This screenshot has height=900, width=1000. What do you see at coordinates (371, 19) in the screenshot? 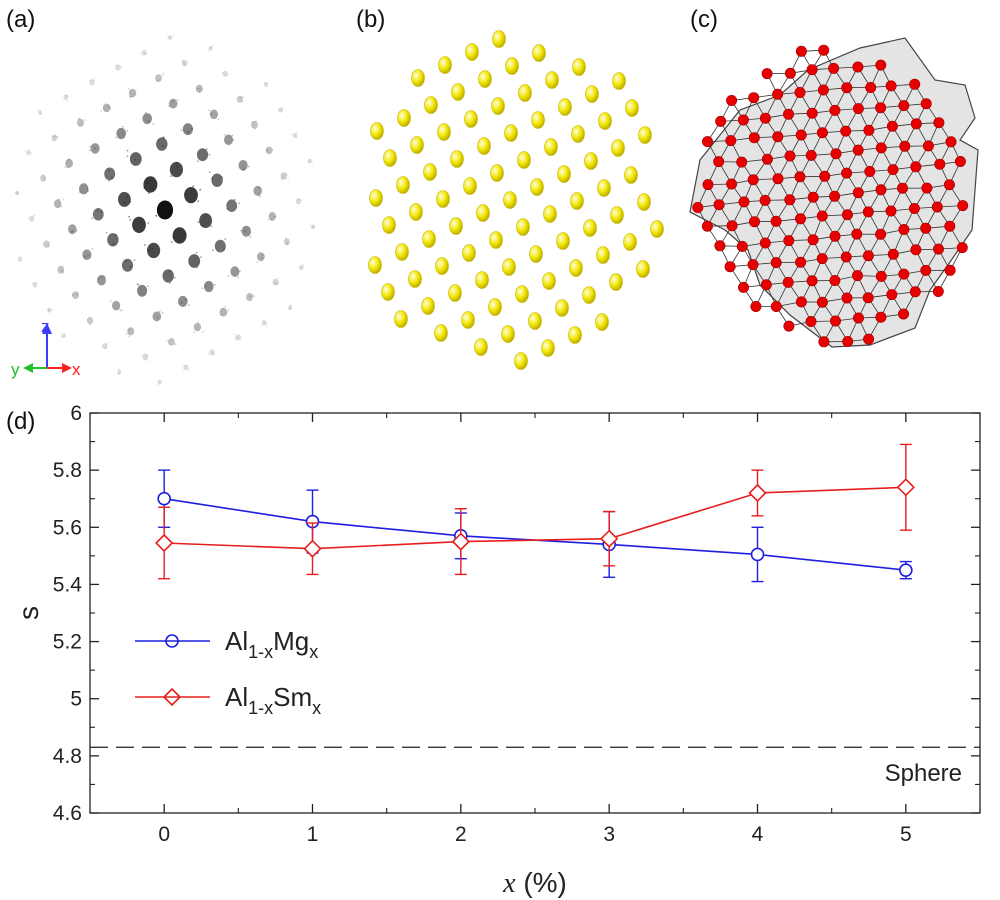
I see `panel-b-label: (b)` at bounding box center [371, 19].